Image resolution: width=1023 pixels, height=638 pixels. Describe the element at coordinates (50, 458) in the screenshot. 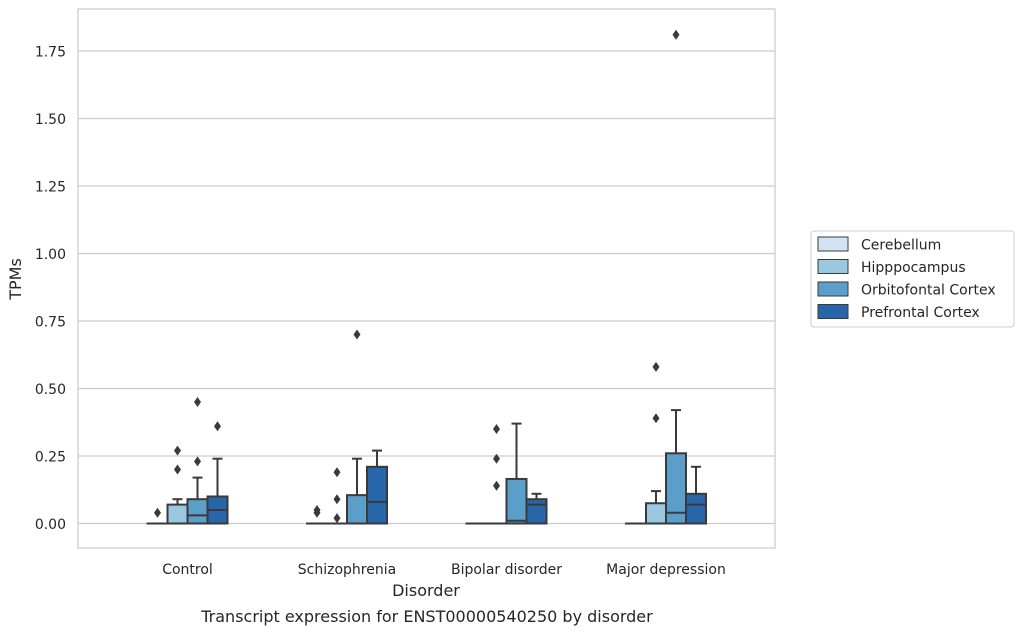

I see `y-tick-label: 0.25` at that location.